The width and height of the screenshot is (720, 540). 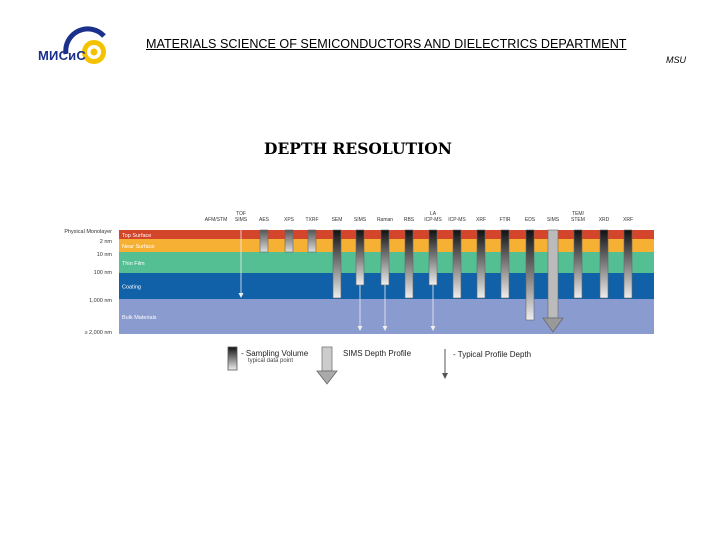 What do you see at coordinates (409, 220) in the screenshot?
I see `technique-label: RBS` at bounding box center [409, 220].